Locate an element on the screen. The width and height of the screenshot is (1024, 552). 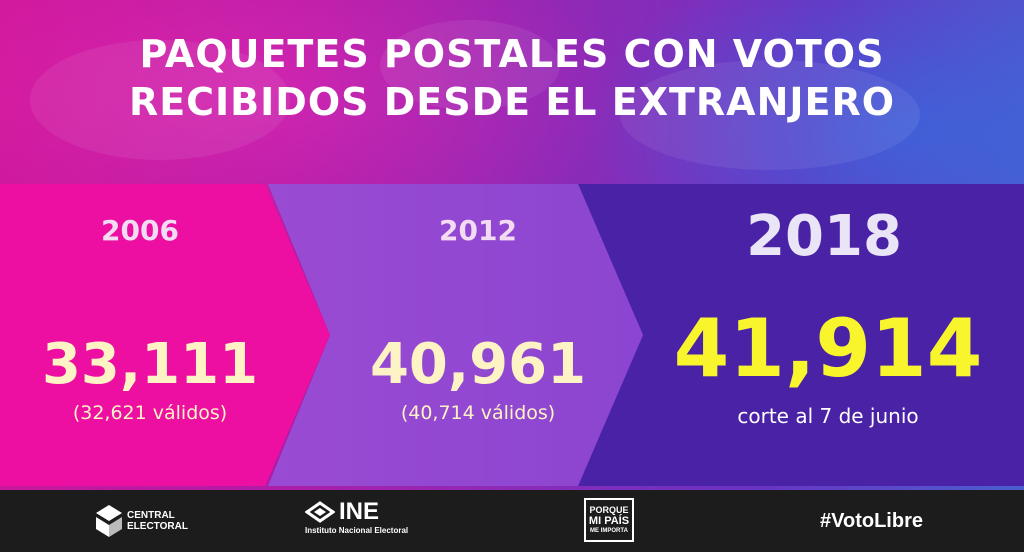
porque-line-1: PORQUE is located at coordinates (609, 510).